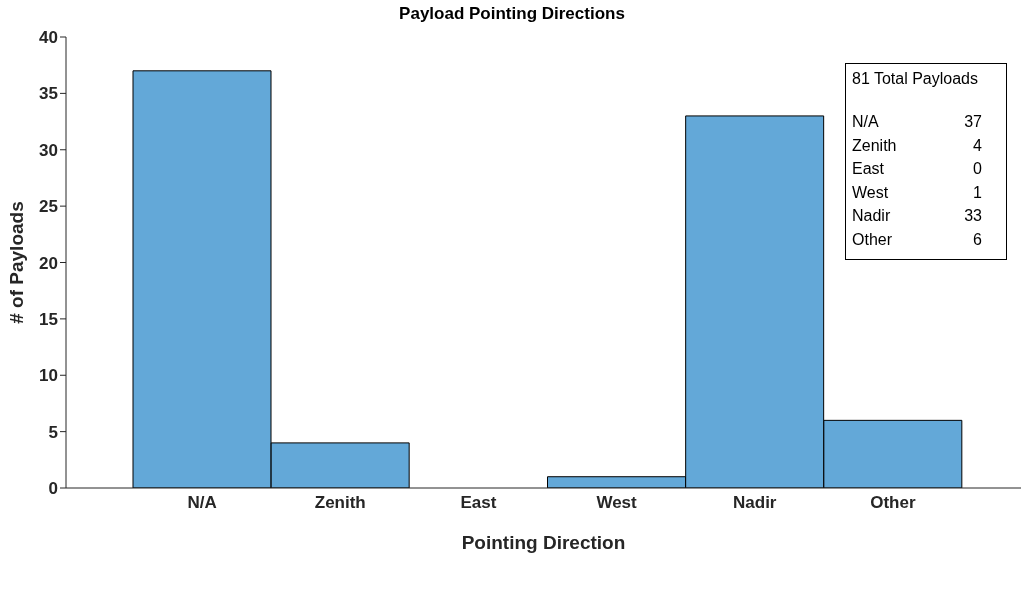  Describe the element at coordinates (48, 263) in the screenshot. I see `y-tick-label: 20` at that location.